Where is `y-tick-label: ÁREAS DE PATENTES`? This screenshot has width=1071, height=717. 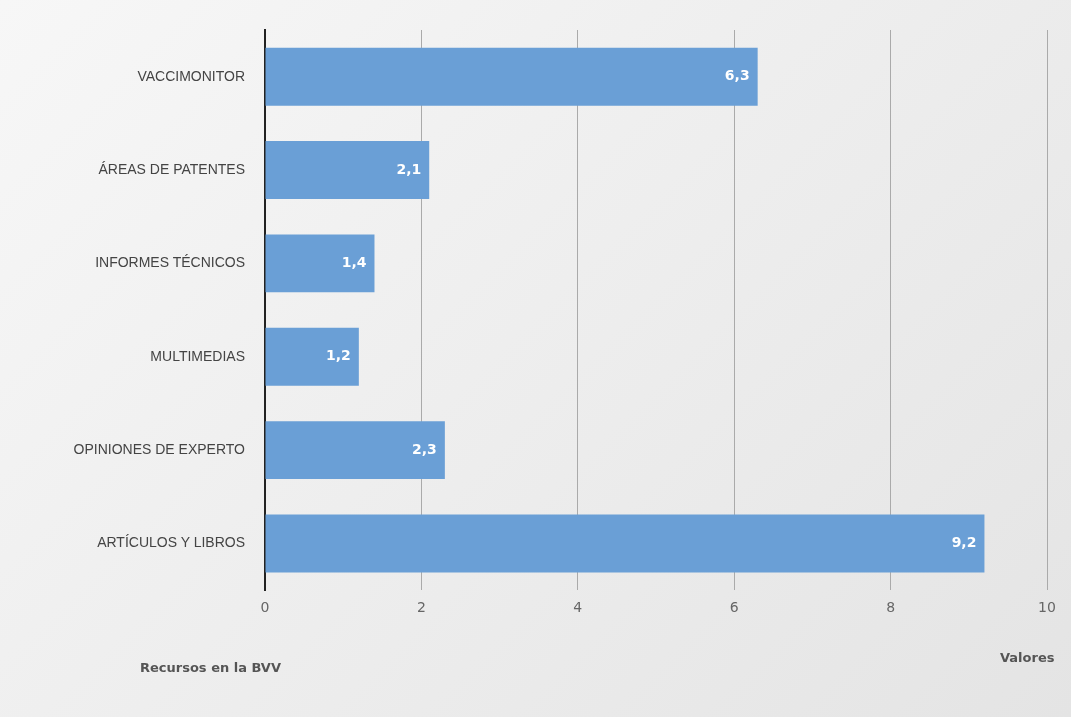
y-tick-label: ÁREAS DE PATENTES is located at coordinates (171, 168).